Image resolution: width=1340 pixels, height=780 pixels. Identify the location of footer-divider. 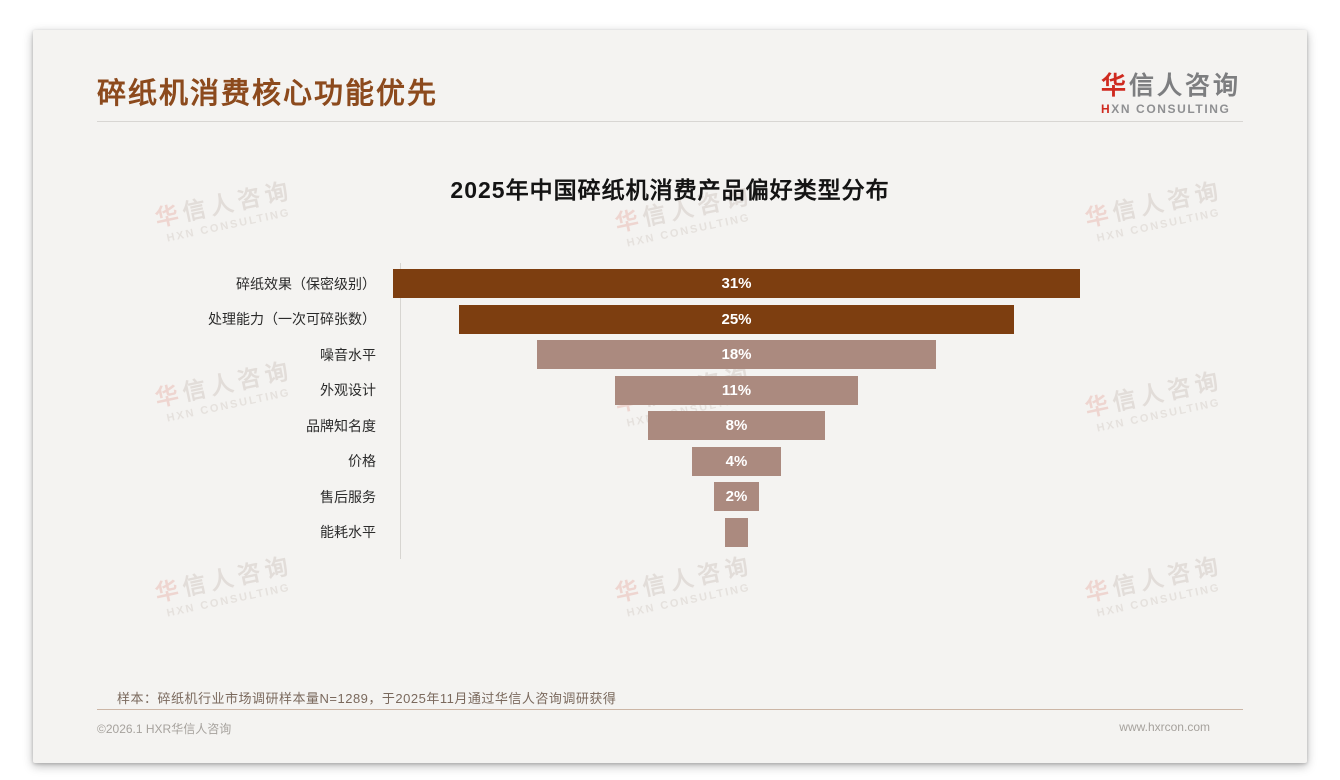
(670, 709).